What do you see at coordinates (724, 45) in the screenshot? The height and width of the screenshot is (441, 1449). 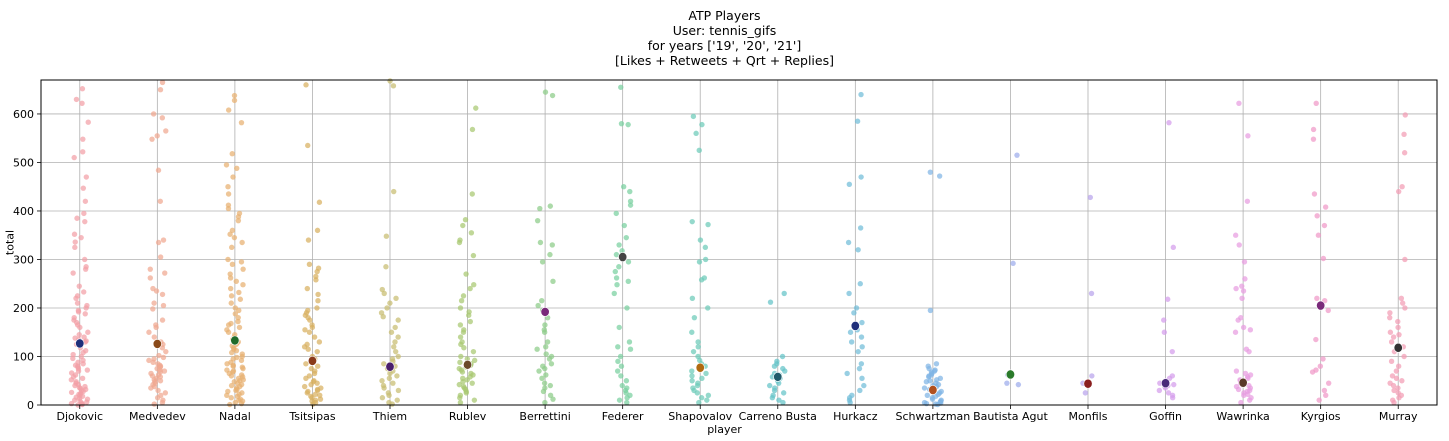 I see `title-line-3: for years ['19', '20', '21']` at bounding box center [724, 45].